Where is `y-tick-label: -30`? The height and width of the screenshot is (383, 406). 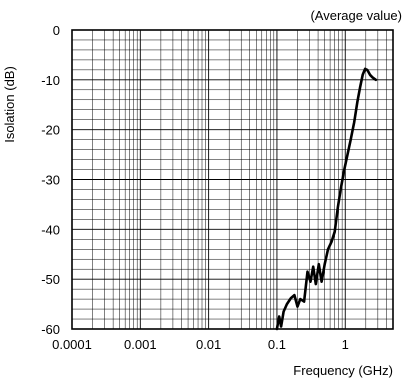
y-tick-label: -30 is located at coordinates (50, 180).